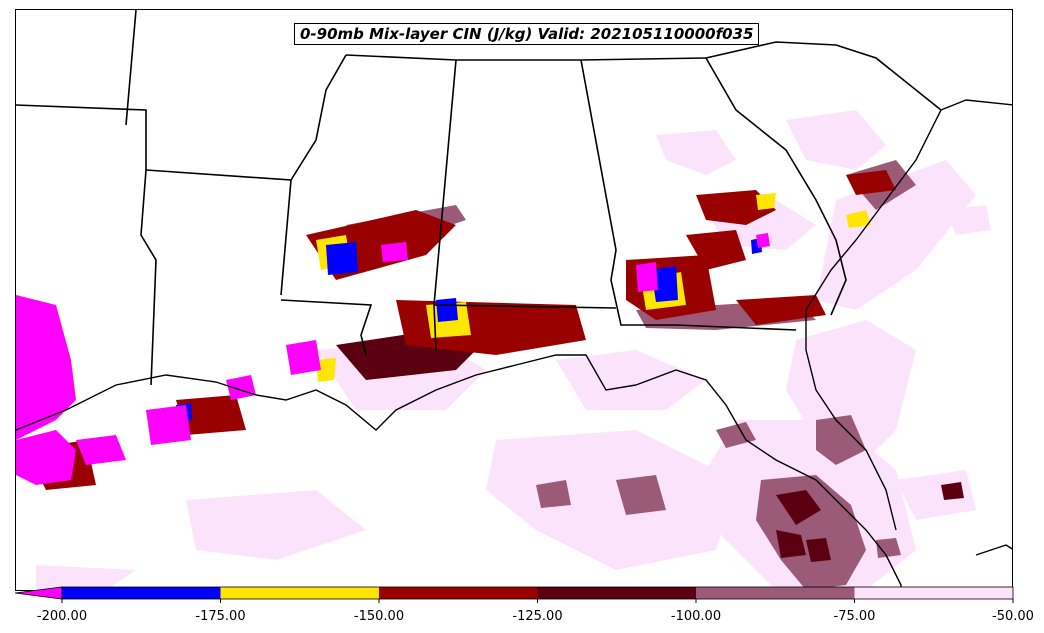  What do you see at coordinates (696, 616) in the screenshot?
I see `colorbar-tick-label: -100.00` at bounding box center [696, 616].